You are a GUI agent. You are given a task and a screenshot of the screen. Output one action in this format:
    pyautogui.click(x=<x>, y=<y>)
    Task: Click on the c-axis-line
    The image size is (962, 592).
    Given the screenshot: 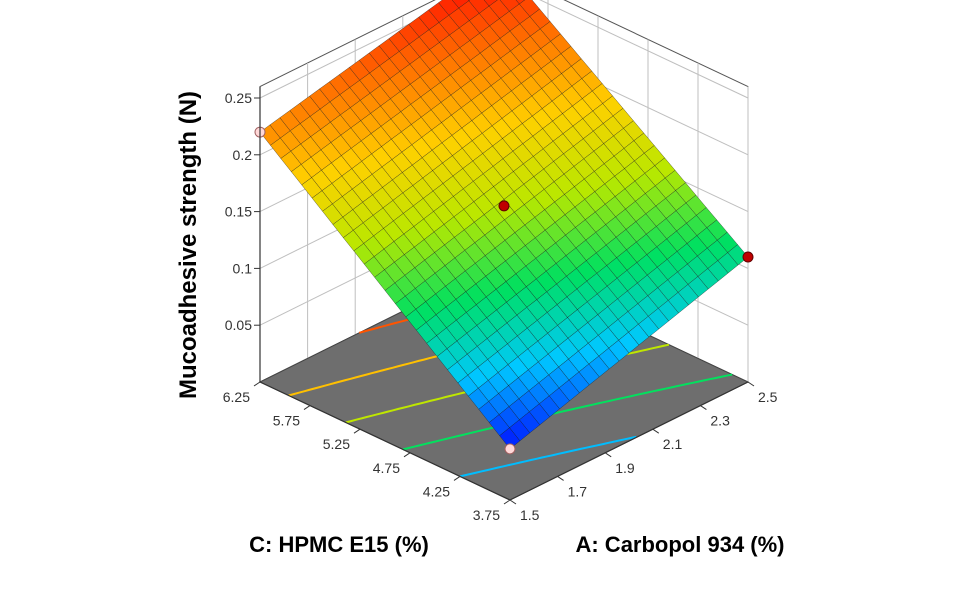 What is the action you would take?
    pyautogui.click(x=385, y=441)
    